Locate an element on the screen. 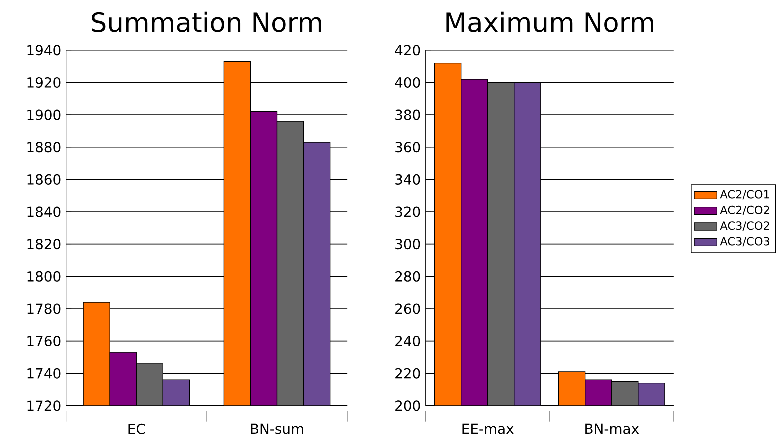  x-tick-label: BN-sum is located at coordinates (277, 429).